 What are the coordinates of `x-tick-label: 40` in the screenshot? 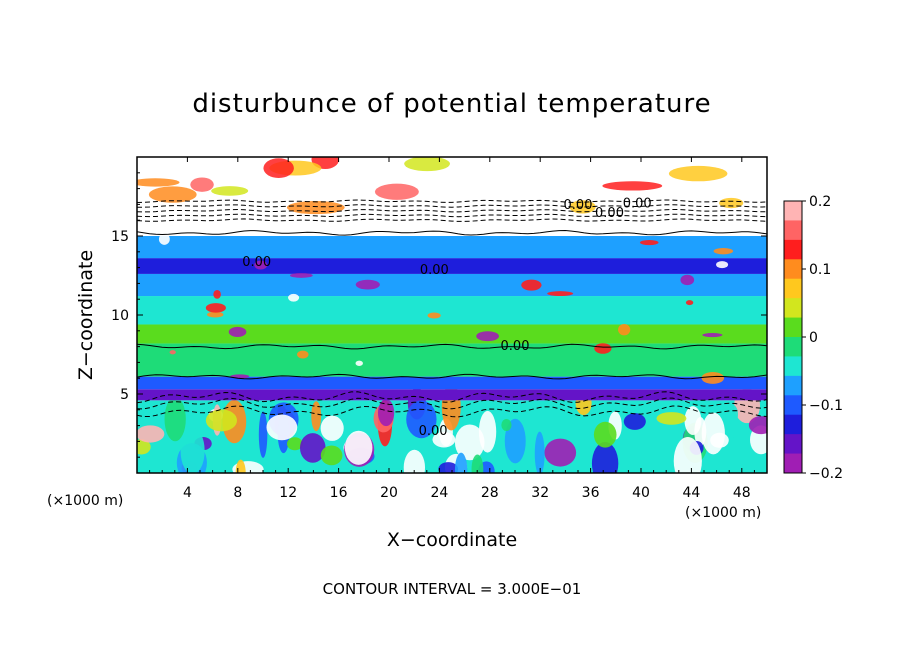 It's located at (641, 493).